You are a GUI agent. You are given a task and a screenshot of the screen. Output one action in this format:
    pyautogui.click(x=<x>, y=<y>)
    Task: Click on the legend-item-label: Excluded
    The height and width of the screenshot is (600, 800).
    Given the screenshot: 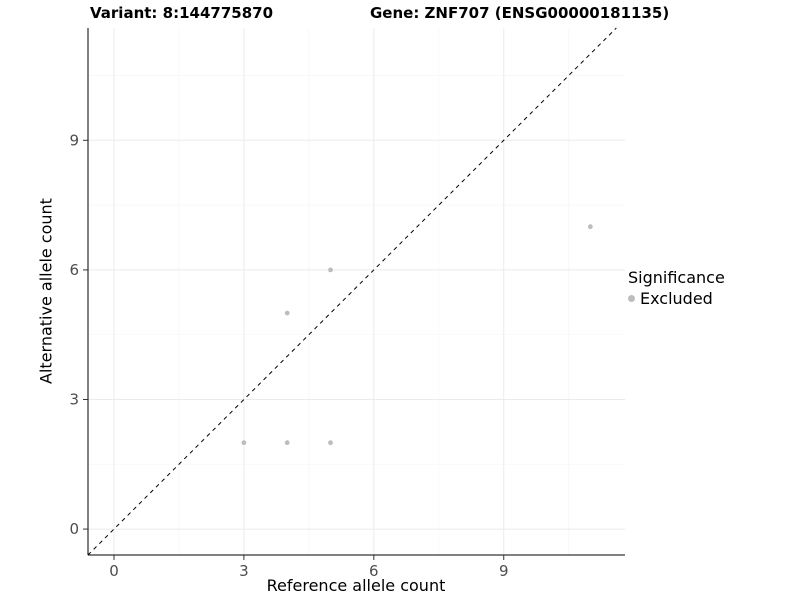 What is the action you would take?
    pyautogui.click(x=676, y=298)
    